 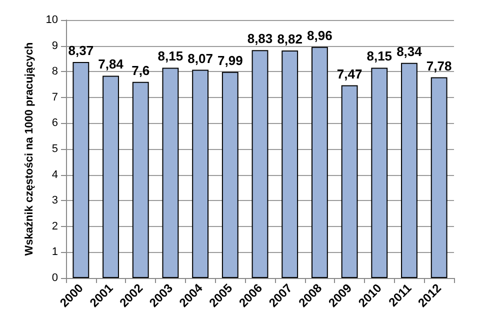 What do you see at coordinates (200, 58) in the screenshot?
I see `data-label: 8,07` at bounding box center [200, 58].